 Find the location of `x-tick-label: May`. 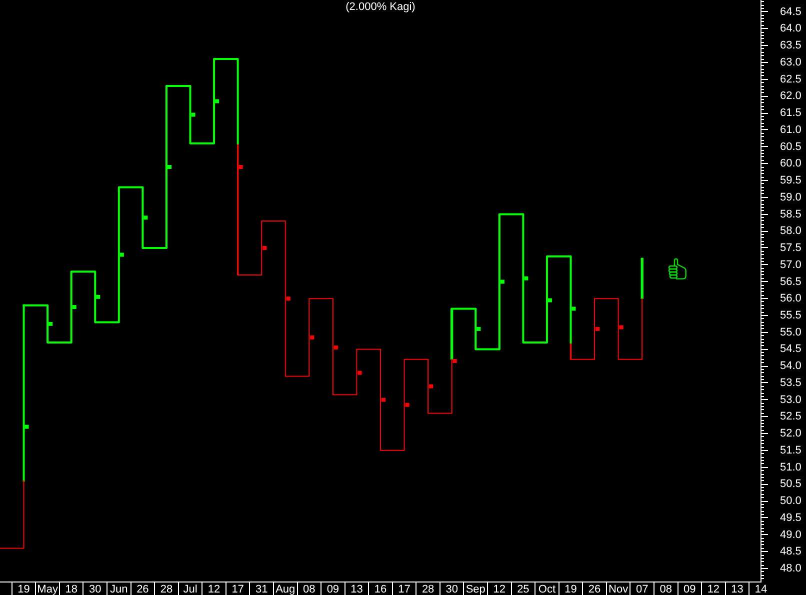

x-tick-label: May is located at coordinates (47, 589).